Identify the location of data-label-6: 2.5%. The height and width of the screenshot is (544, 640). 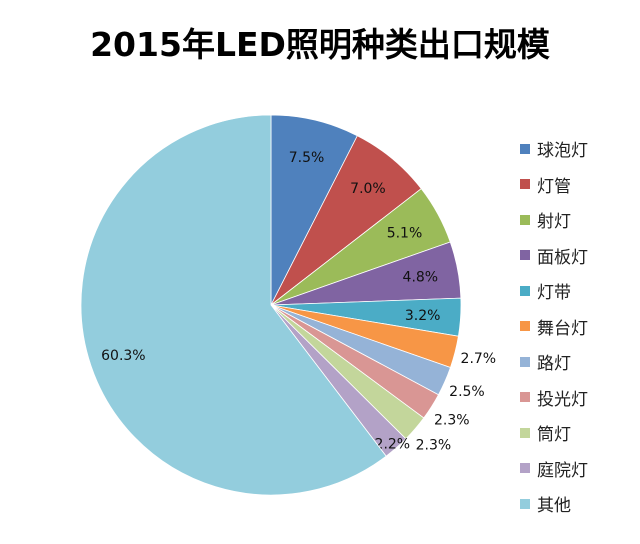
(467, 392).